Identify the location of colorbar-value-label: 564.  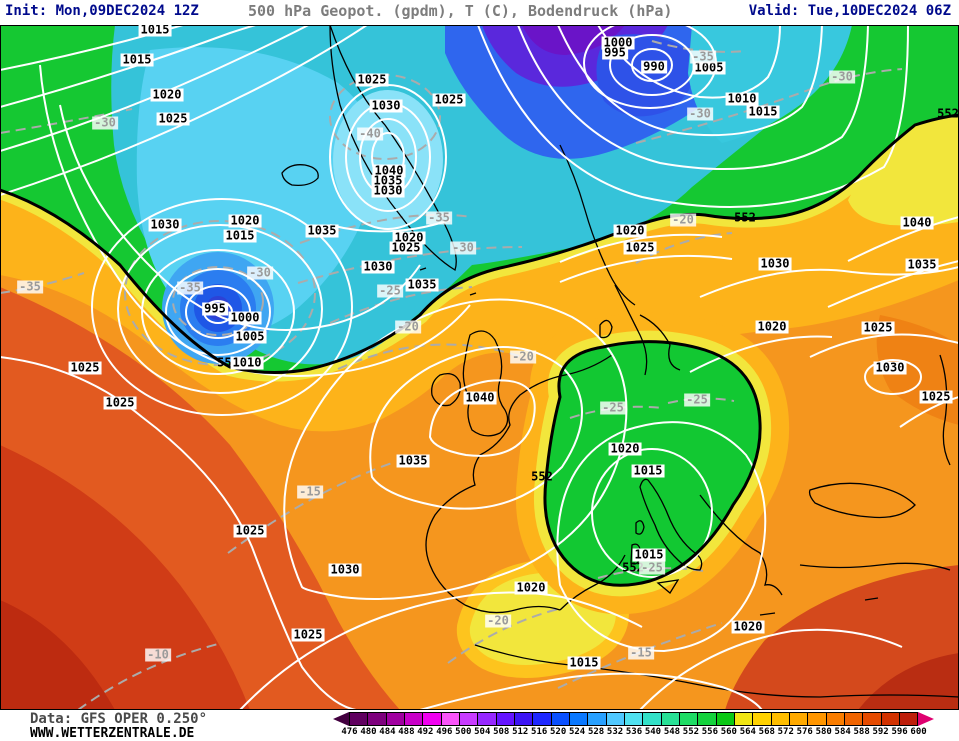
(747, 732).